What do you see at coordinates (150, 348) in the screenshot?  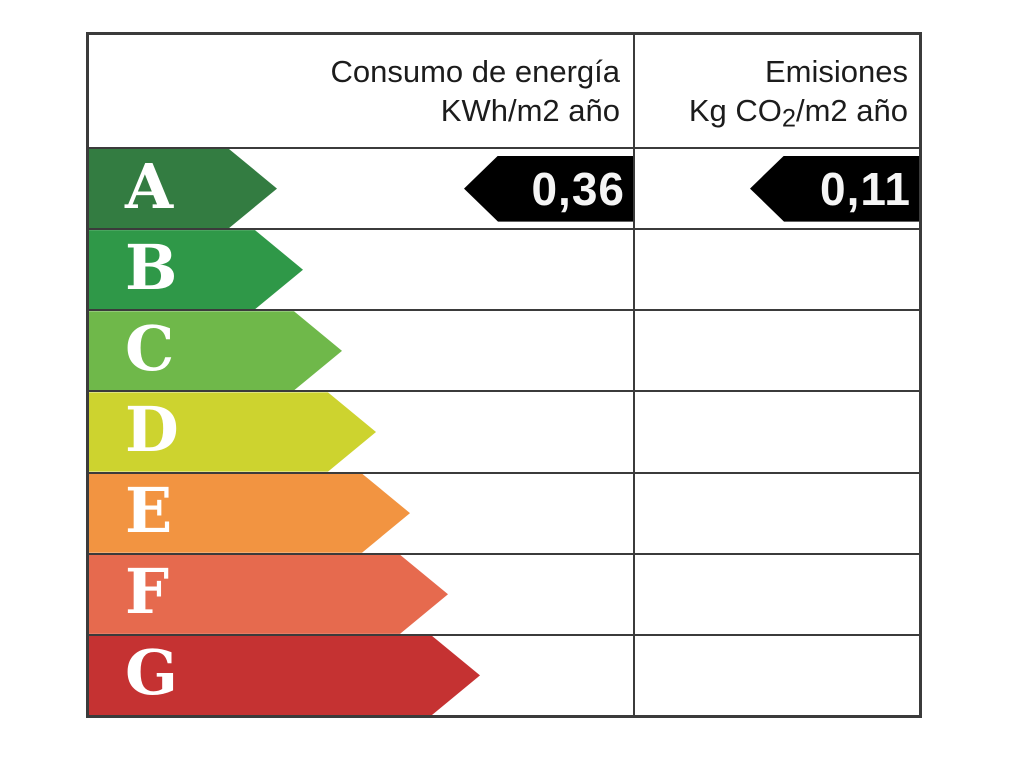 I see `band-letter-c: C` at bounding box center [150, 348].